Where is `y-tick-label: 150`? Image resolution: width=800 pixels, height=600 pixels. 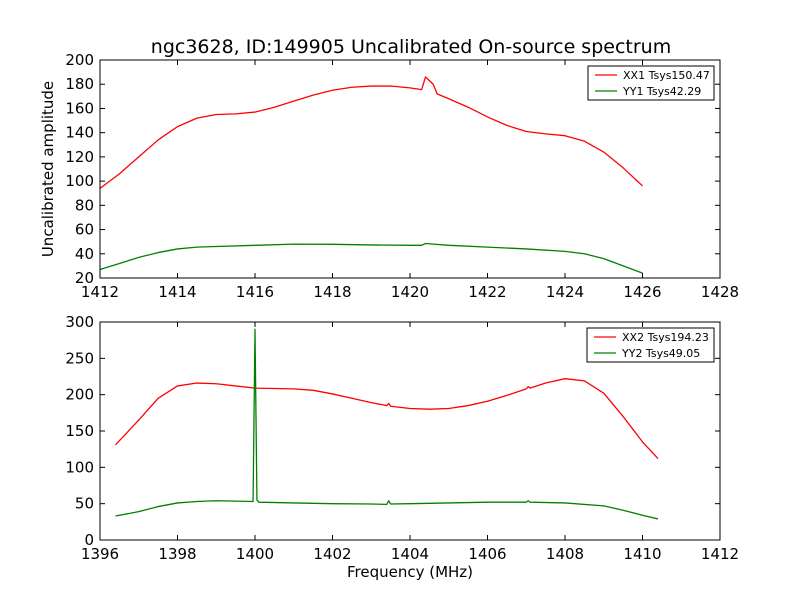
y-tick-label: 150 is located at coordinates (79, 431).